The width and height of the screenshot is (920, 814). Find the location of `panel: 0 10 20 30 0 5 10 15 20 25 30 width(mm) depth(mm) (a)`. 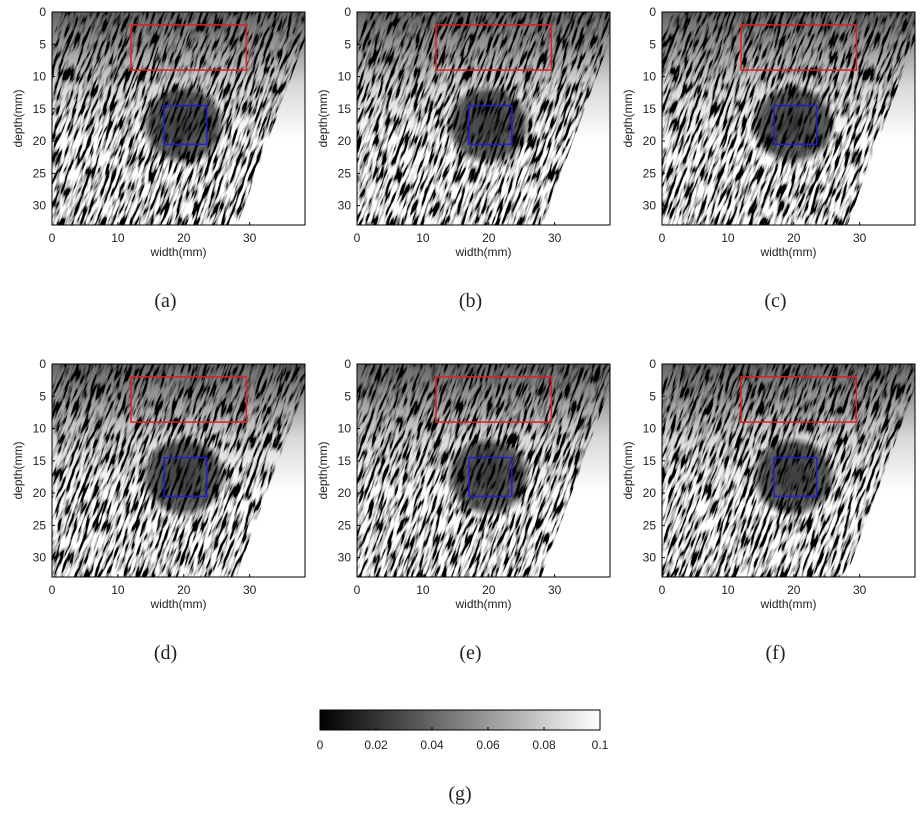

panel: 0 10 20 30 0 5 10 15 20 25 30 width(mm) depth(mm) (a) is located at coordinates (158, 158).